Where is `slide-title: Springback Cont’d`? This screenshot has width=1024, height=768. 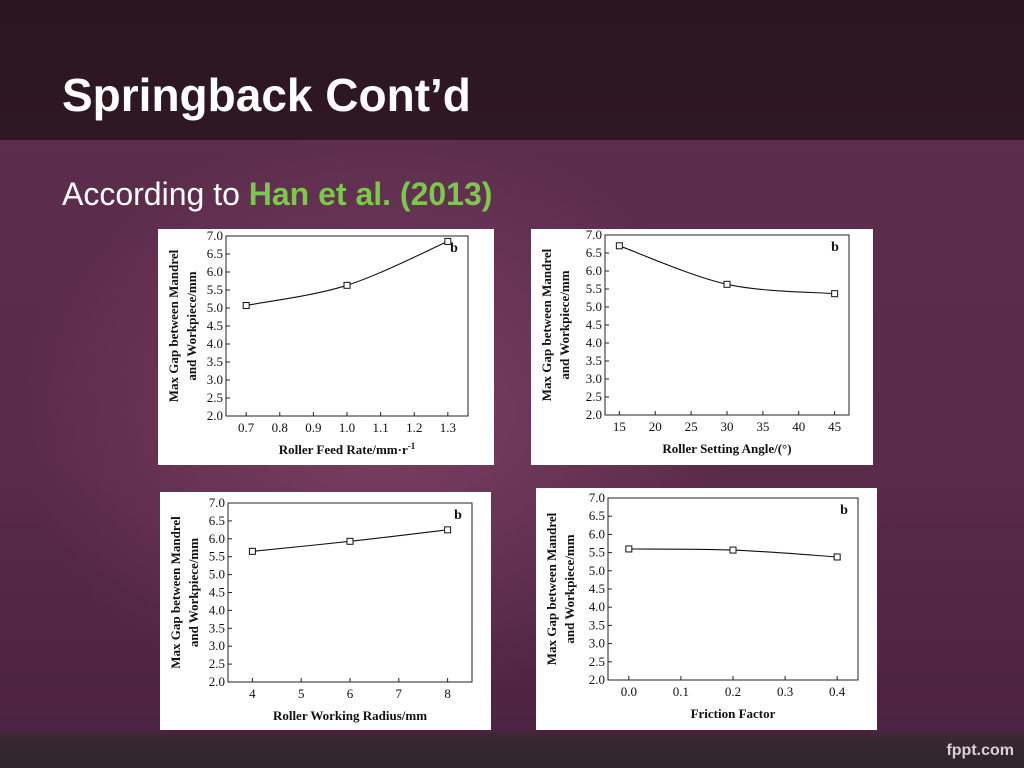
slide-title: Springback Cont’d is located at coordinates (266, 95).